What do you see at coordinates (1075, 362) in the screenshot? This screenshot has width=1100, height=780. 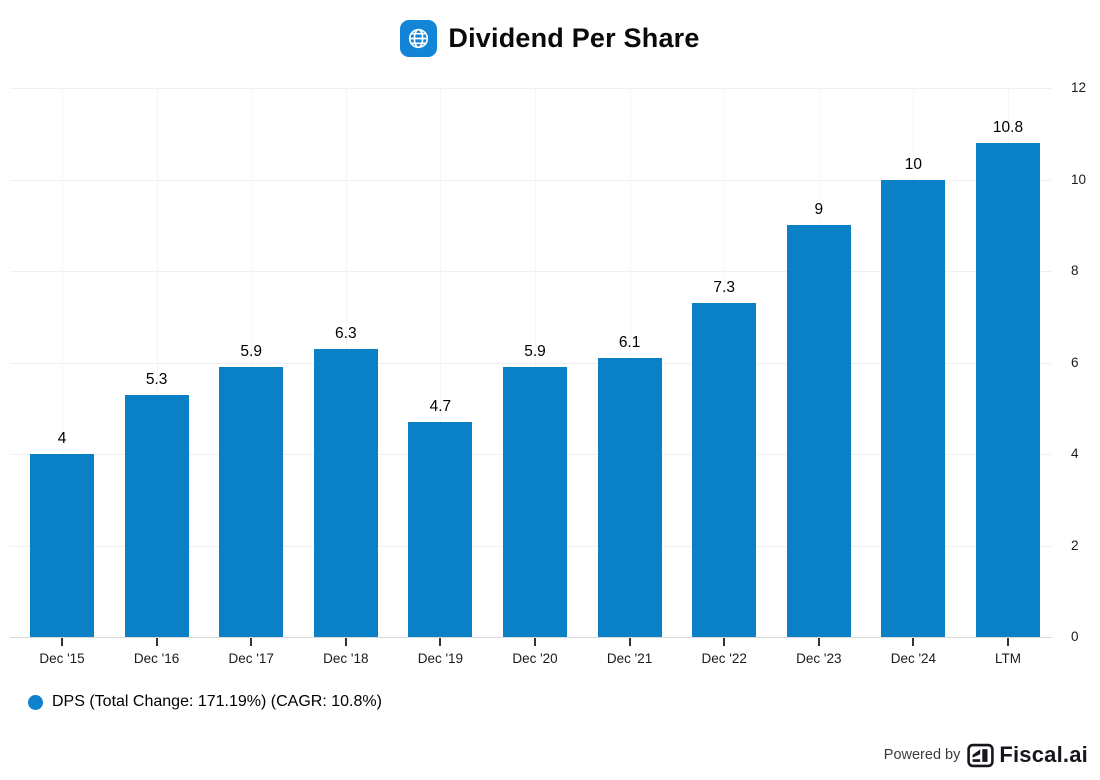 I see `y-axis-tick-label: 6` at bounding box center [1075, 362].